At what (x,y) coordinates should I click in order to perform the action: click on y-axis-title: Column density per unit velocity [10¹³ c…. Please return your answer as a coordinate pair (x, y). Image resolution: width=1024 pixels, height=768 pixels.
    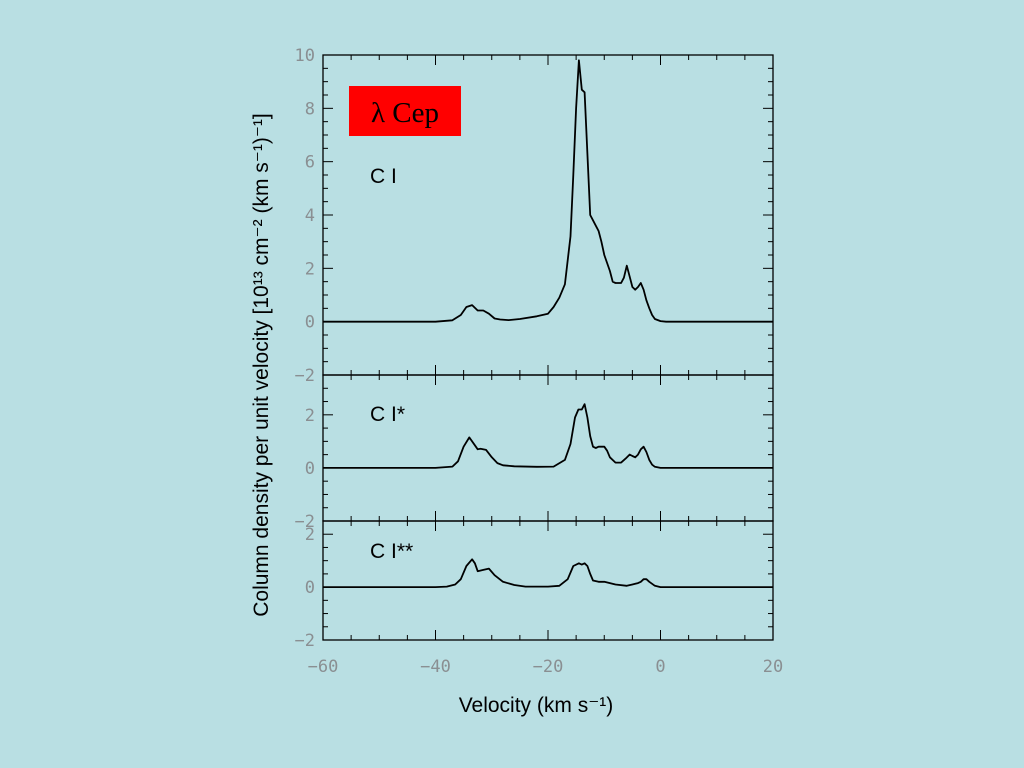
    Looking at the image, I should click on (261, 365).